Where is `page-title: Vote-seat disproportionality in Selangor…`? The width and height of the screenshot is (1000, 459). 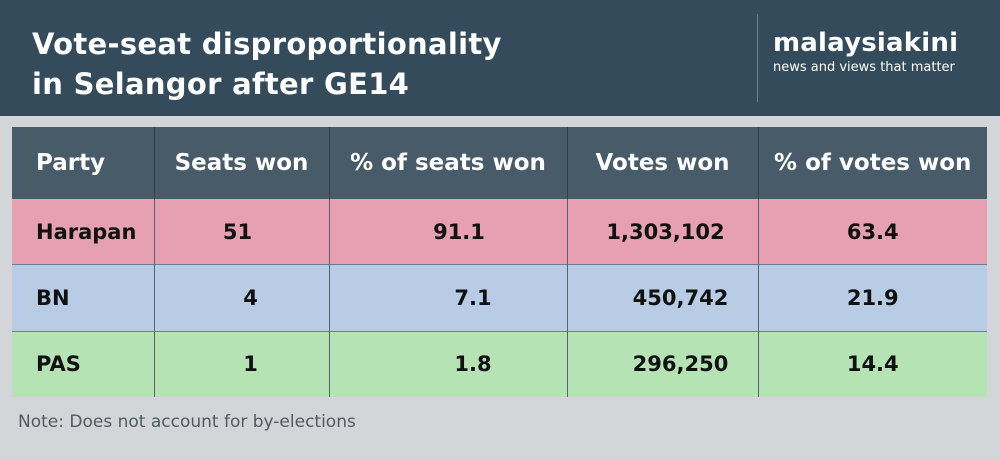 page-title: Vote-seat disproportionality in Selangor… is located at coordinates (267, 64).